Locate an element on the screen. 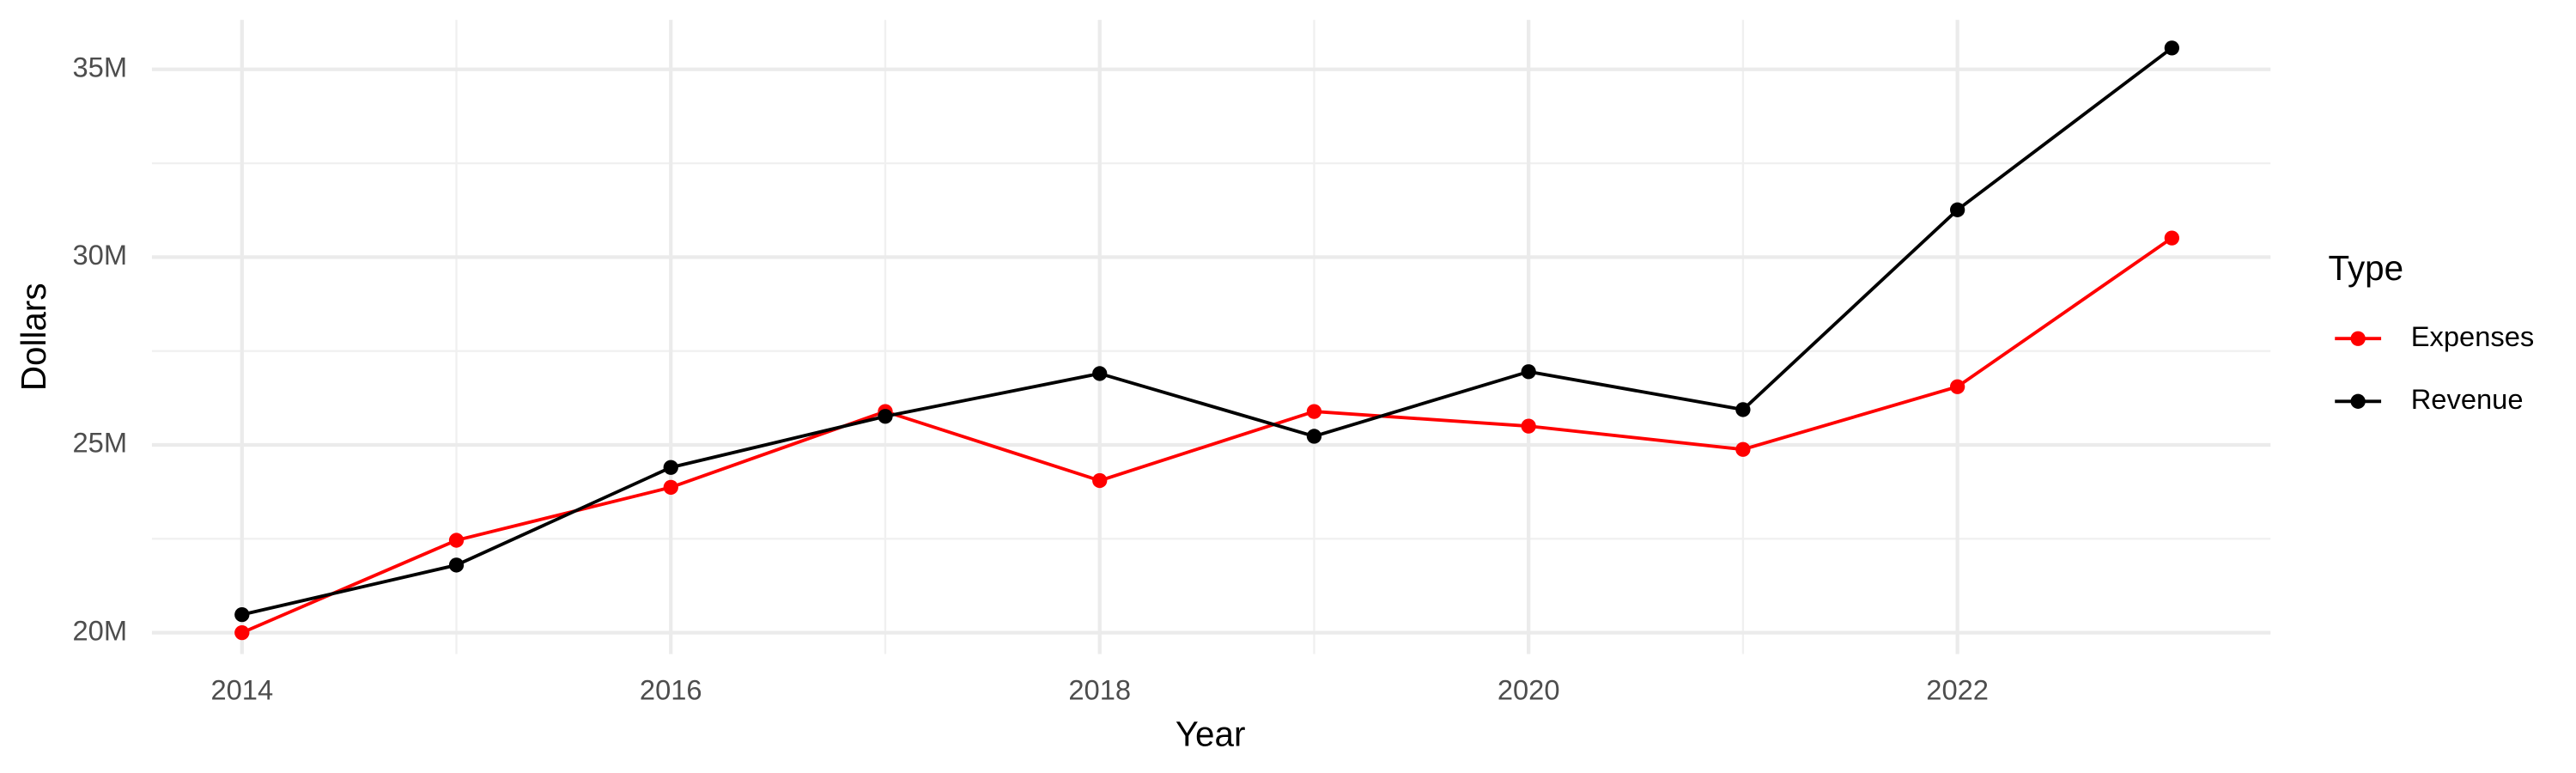 This screenshot has width=2576, height=773. legend-title: Type is located at coordinates (2367, 268).